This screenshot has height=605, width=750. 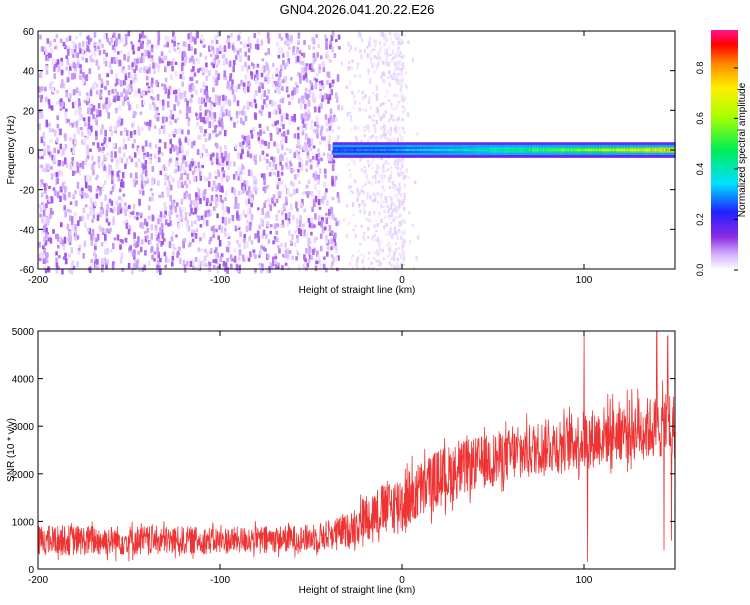 I want to click on spectrogram-ytick-label: 20, so click(x=29, y=111).